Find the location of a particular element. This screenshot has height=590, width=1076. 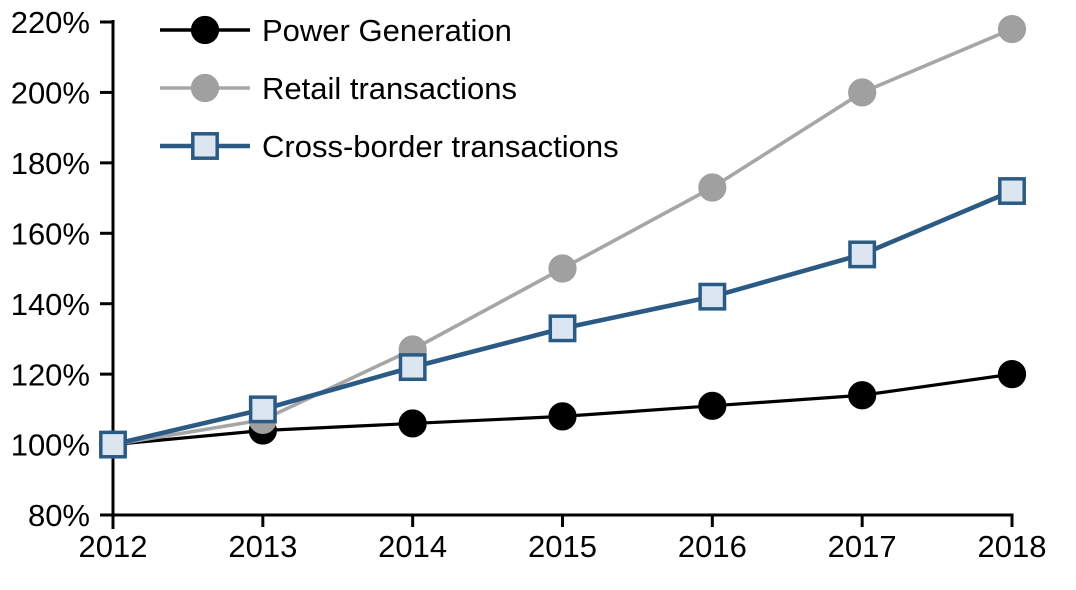

y-tick-label: 100% is located at coordinates (50, 445).